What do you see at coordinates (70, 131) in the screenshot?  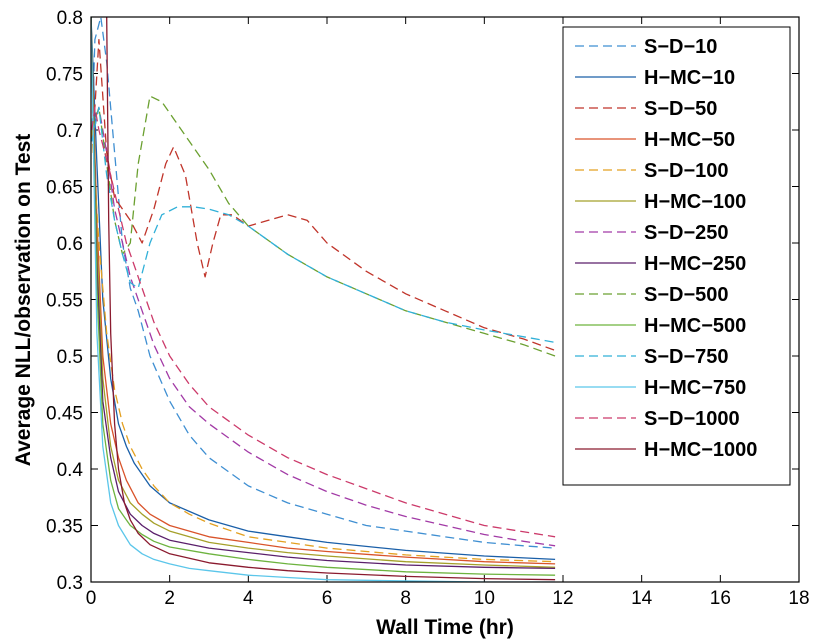 I see `y-tick-label: 0.7` at bounding box center [70, 131].